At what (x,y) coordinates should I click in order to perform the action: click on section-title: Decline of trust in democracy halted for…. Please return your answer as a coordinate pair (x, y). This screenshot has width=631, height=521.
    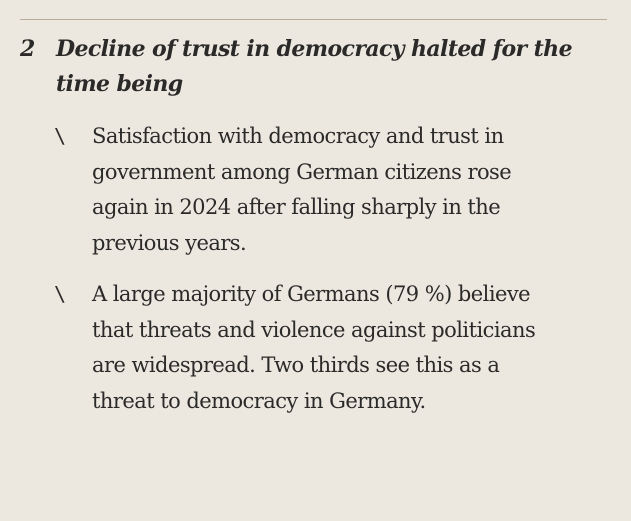
    Looking at the image, I should click on (314, 66).